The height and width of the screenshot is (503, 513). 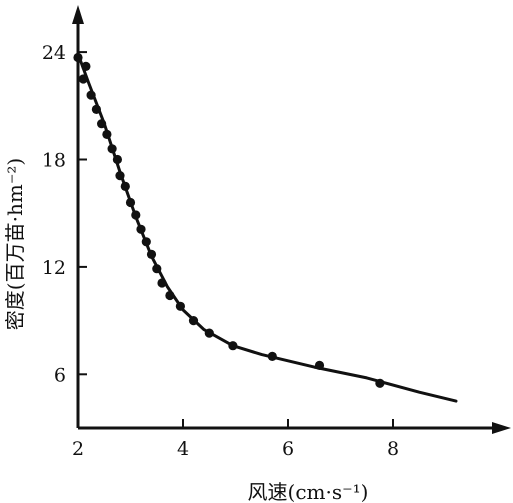 What do you see at coordinates (54, 53) in the screenshot?
I see `y-tick-label: 24` at bounding box center [54, 53].